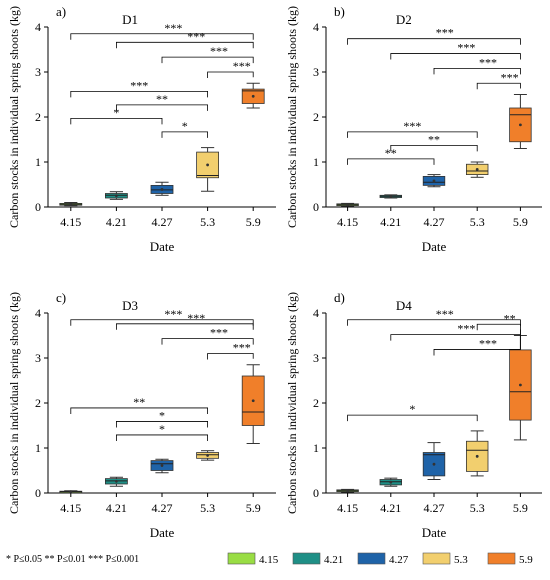 The height and width of the screenshot is (580, 550). Describe the element at coordinates (61, 297) in the screenshot. I see `panel-label: c)` at that location.